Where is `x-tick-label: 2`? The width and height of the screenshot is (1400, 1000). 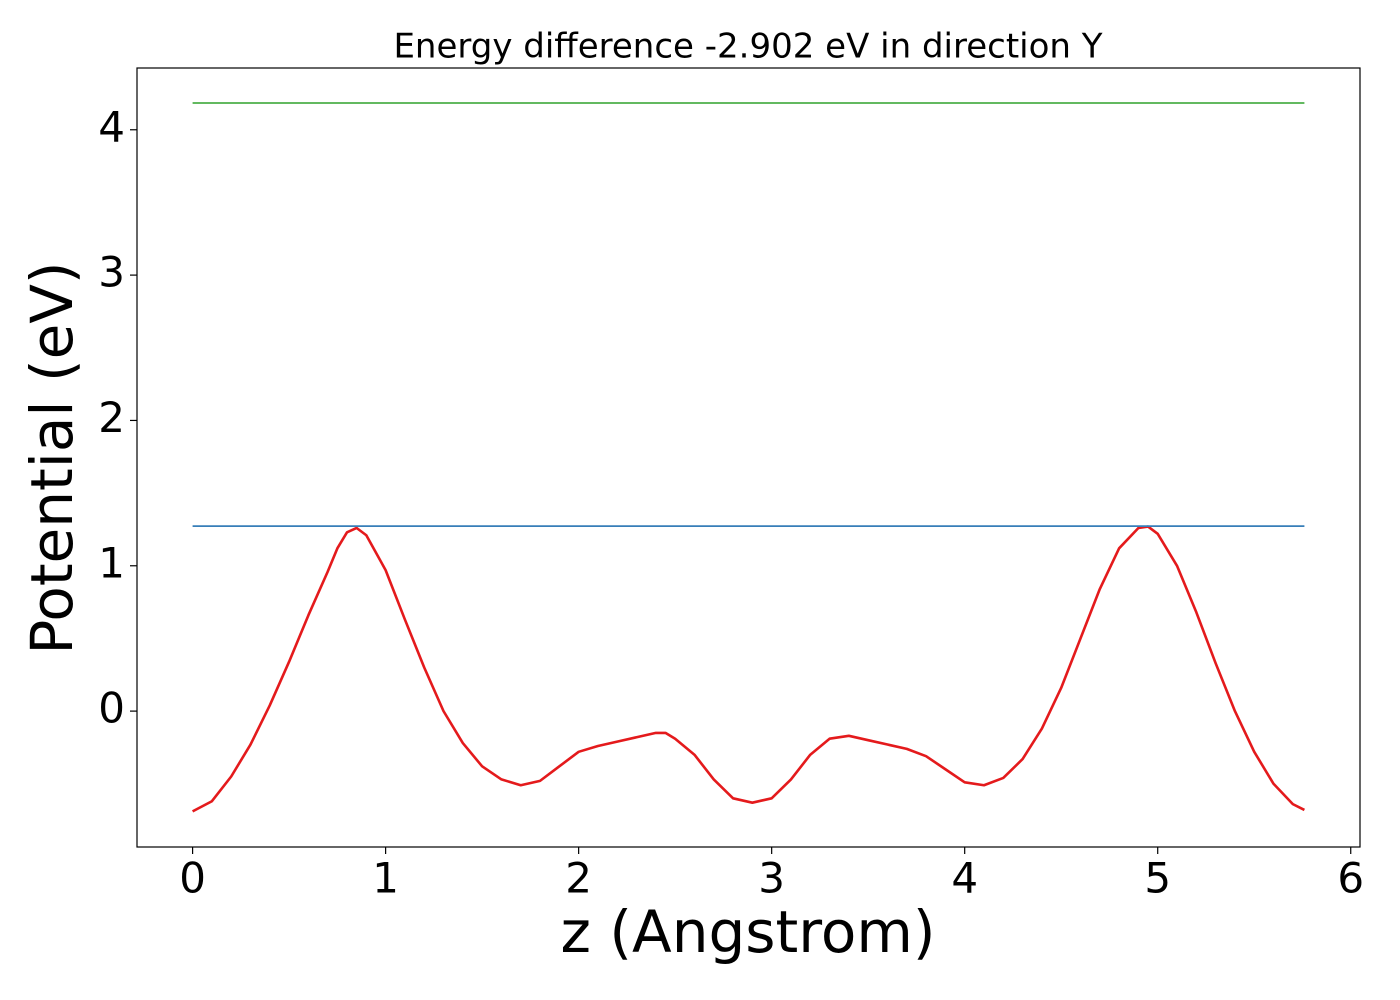
x-tick-label: 2 is located at coordinates (578, 878).